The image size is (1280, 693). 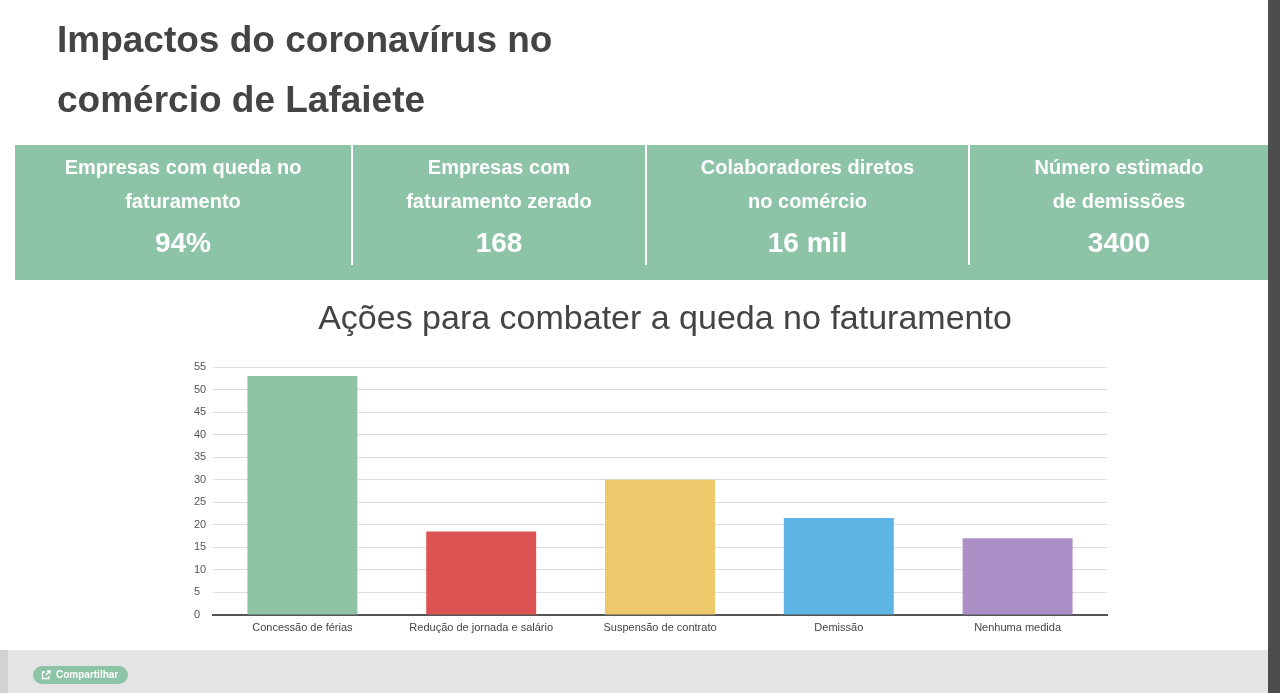 I want to click on text: 3400, so click(x=1119, y=242).